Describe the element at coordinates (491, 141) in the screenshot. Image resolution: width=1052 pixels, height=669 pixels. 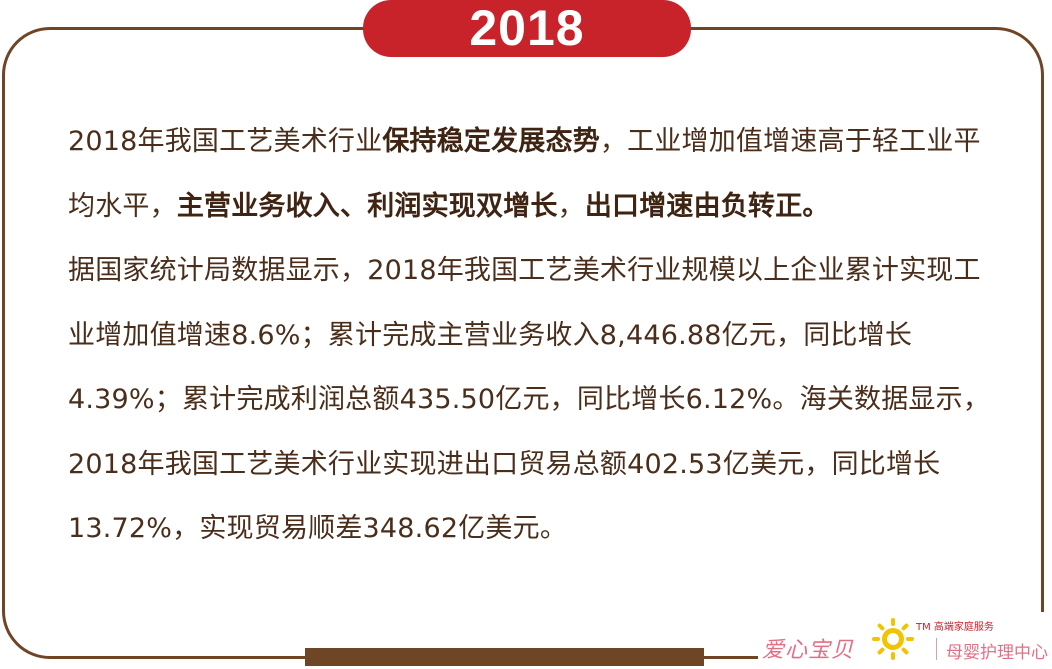
I see `highlight-stable-development: 保持稳定发展态势` at that location.